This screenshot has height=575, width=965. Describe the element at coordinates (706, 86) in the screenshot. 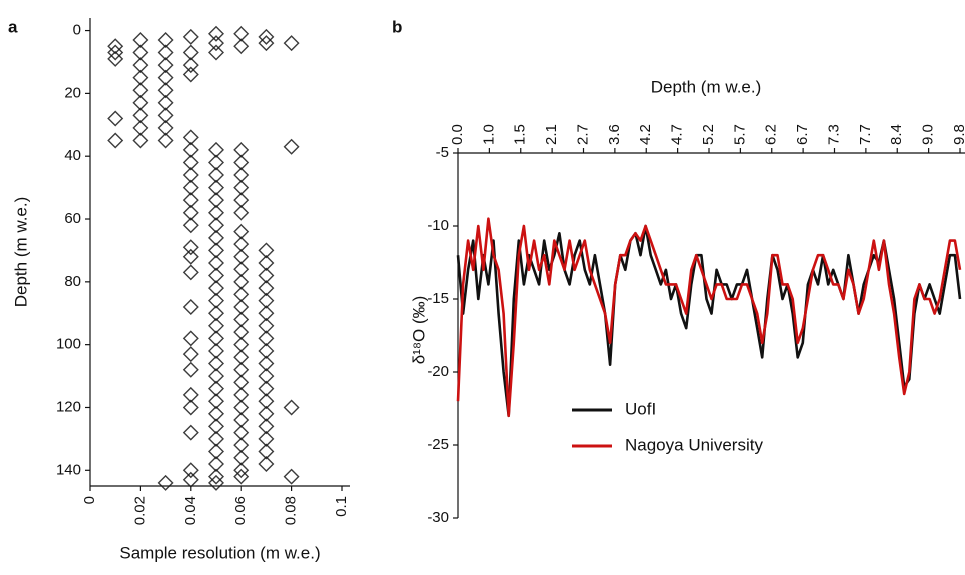

I see `x-axis-title: Depth (m w.e.)` at that location.